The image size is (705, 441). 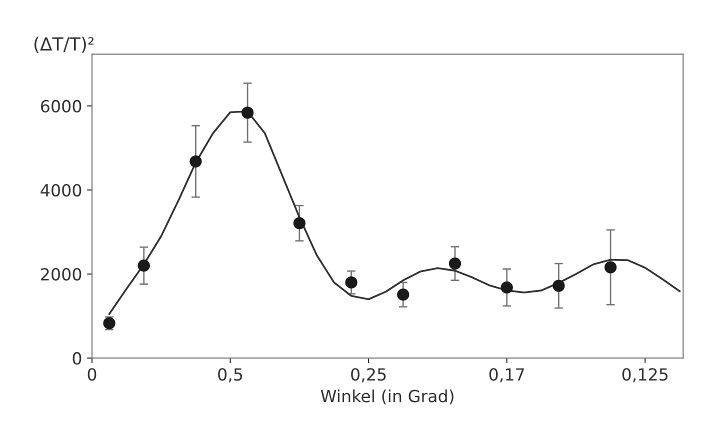 I want to click on x-tick-label: 0,17, so click(x=506, y=375).